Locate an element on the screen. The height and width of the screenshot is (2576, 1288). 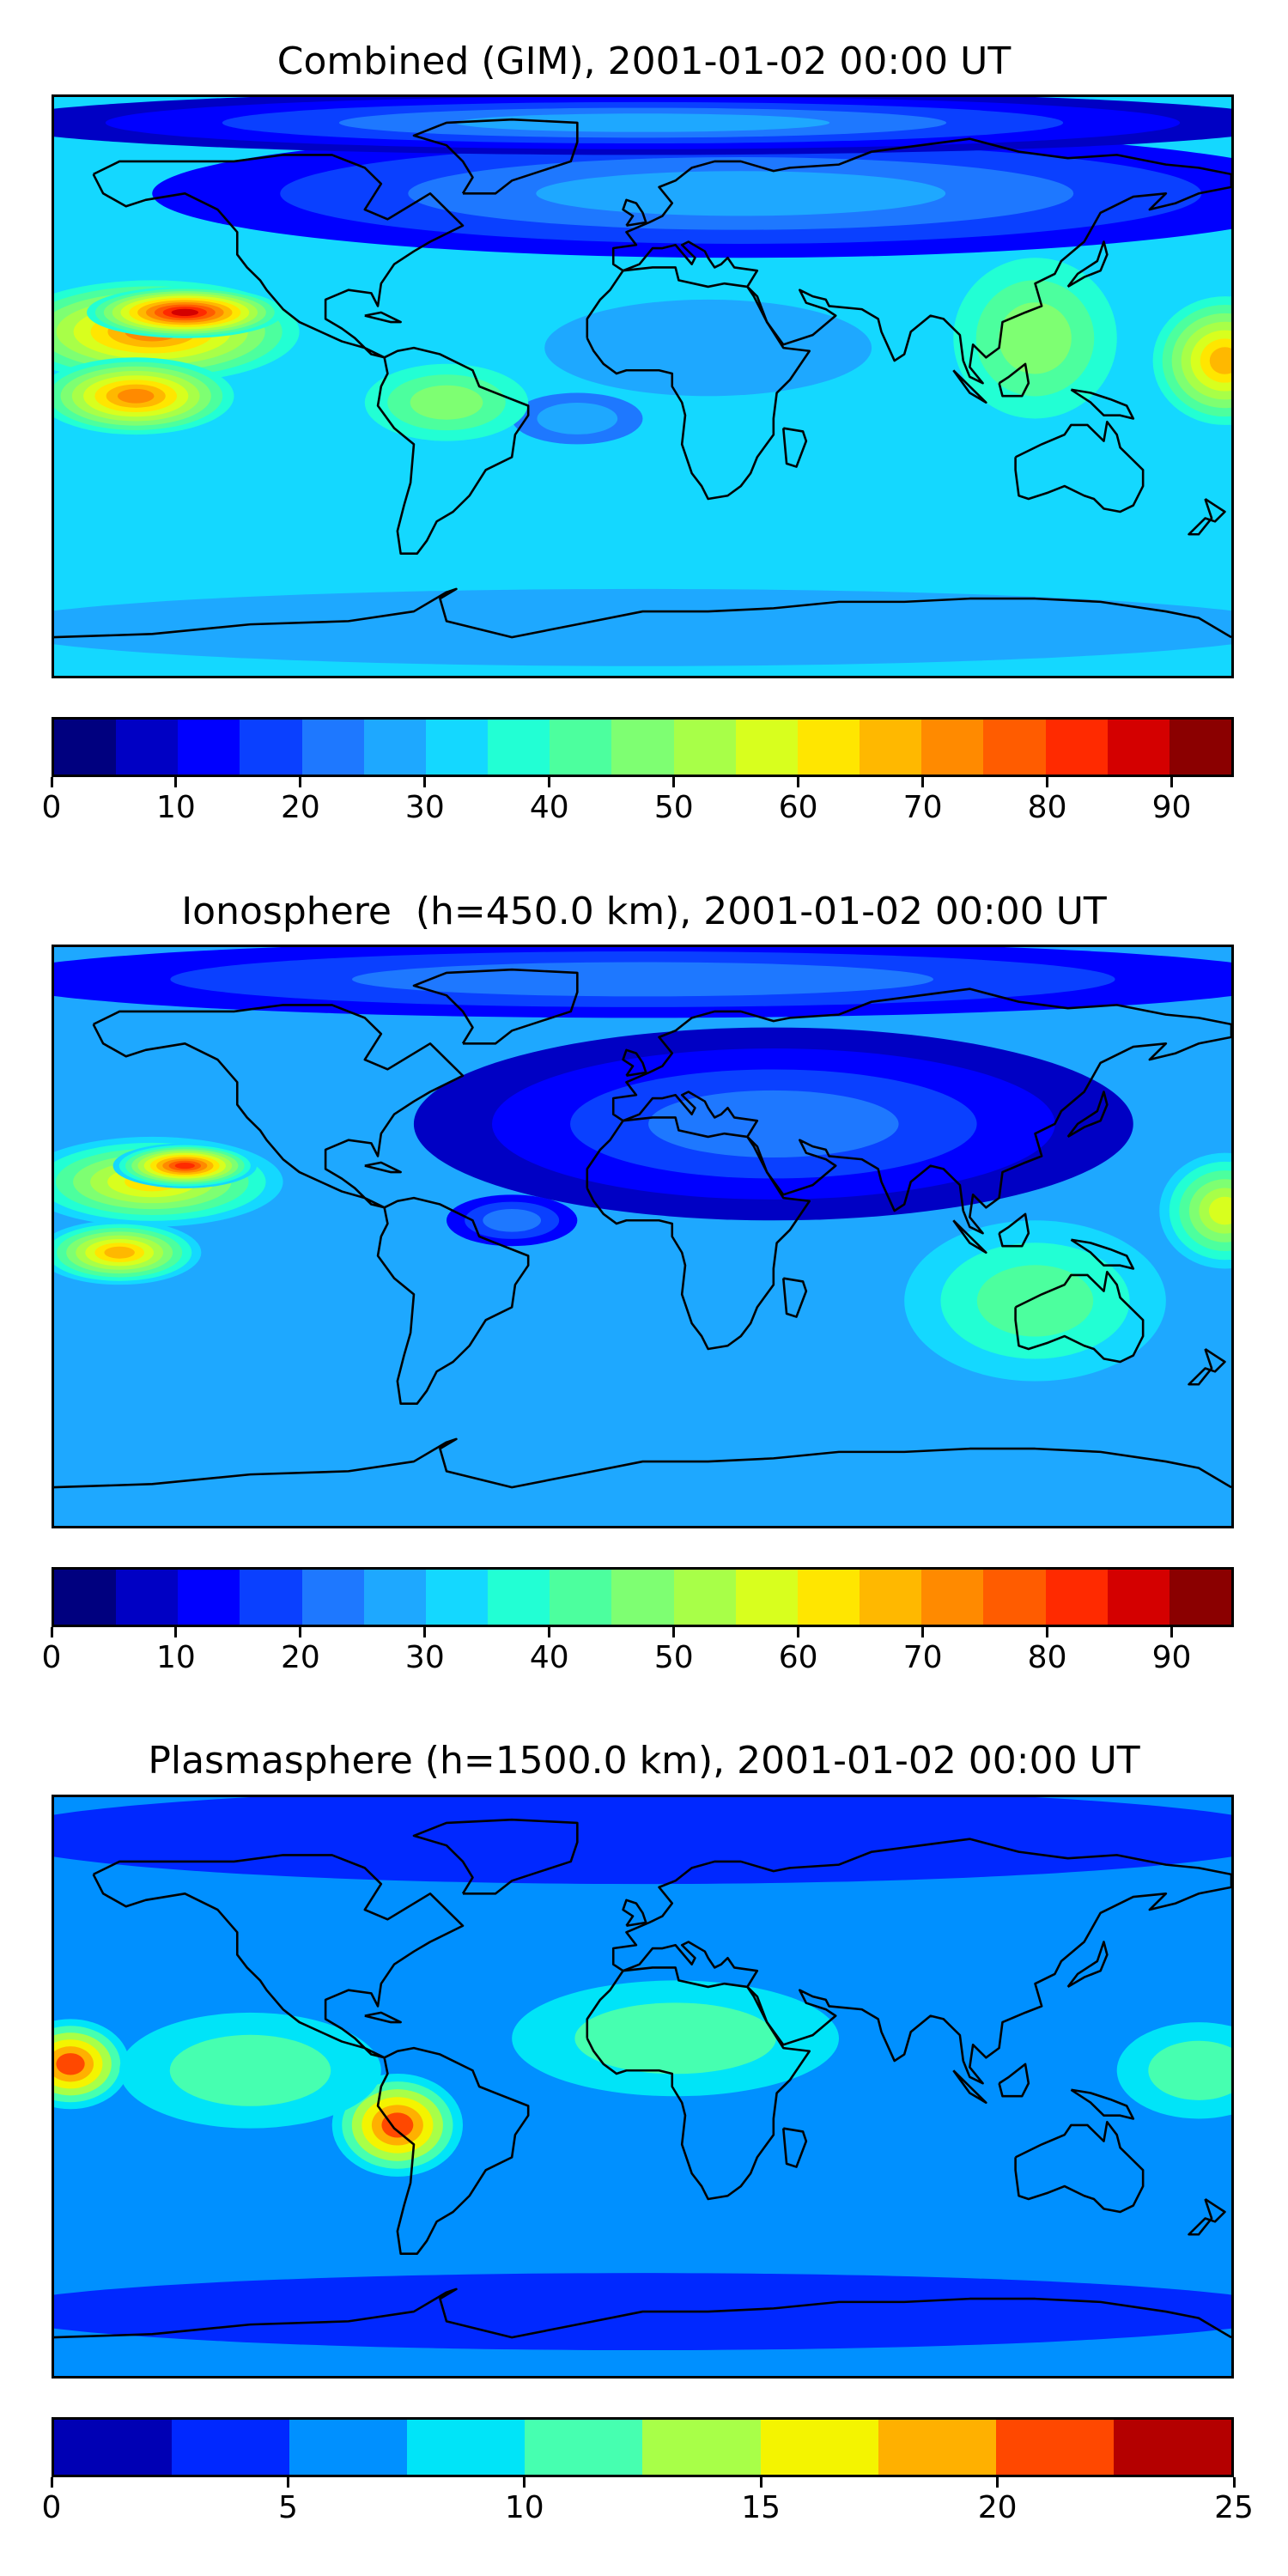
tick-label: 70 is located at coordinates (922, 808).